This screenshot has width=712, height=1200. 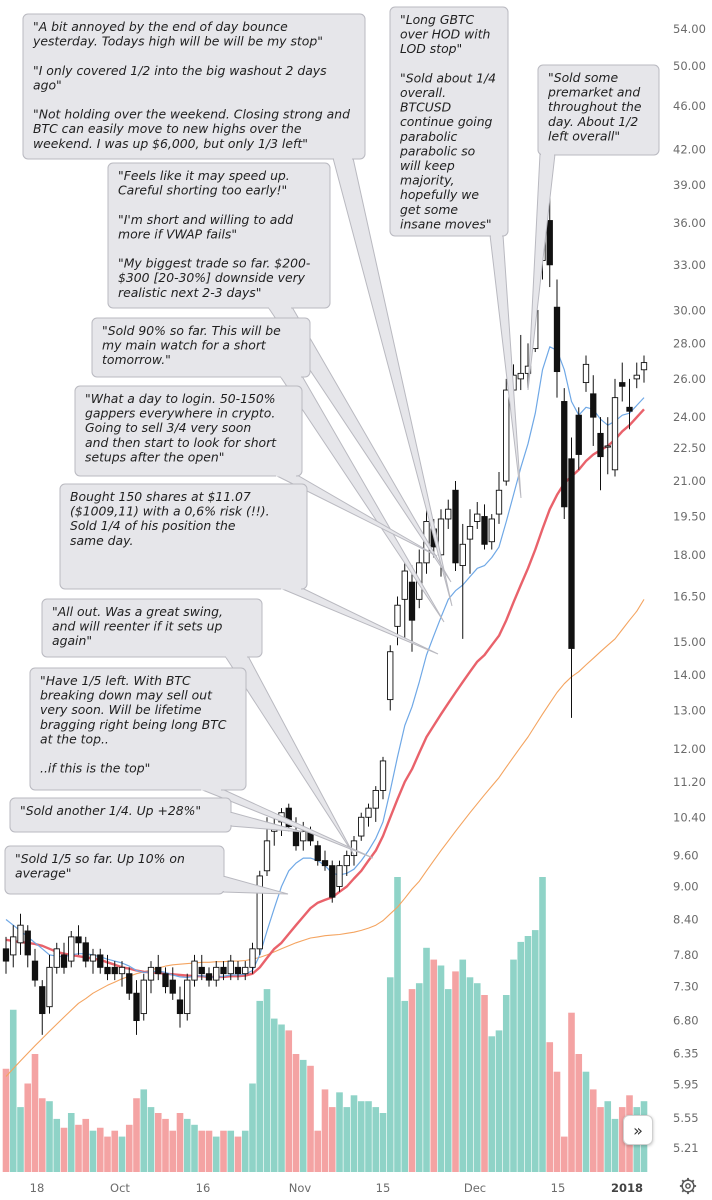 What do you see at coordinates (101, 540) in the screenshot?
I see `bubble-line: same day.` at bounding box center [101, 540].